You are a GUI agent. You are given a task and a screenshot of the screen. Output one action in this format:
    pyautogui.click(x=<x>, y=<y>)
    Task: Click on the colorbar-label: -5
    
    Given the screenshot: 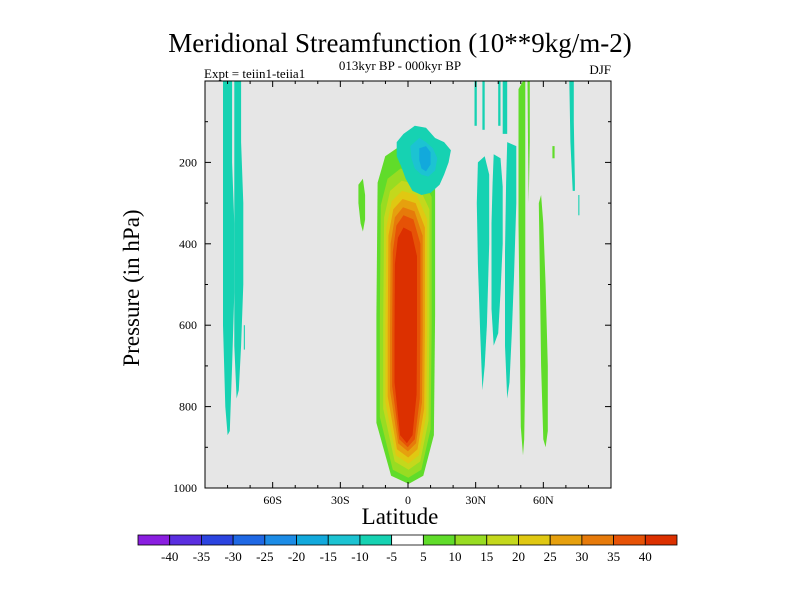 What is the action you would take?
    pyautogui.click(x=391, y=556)
    